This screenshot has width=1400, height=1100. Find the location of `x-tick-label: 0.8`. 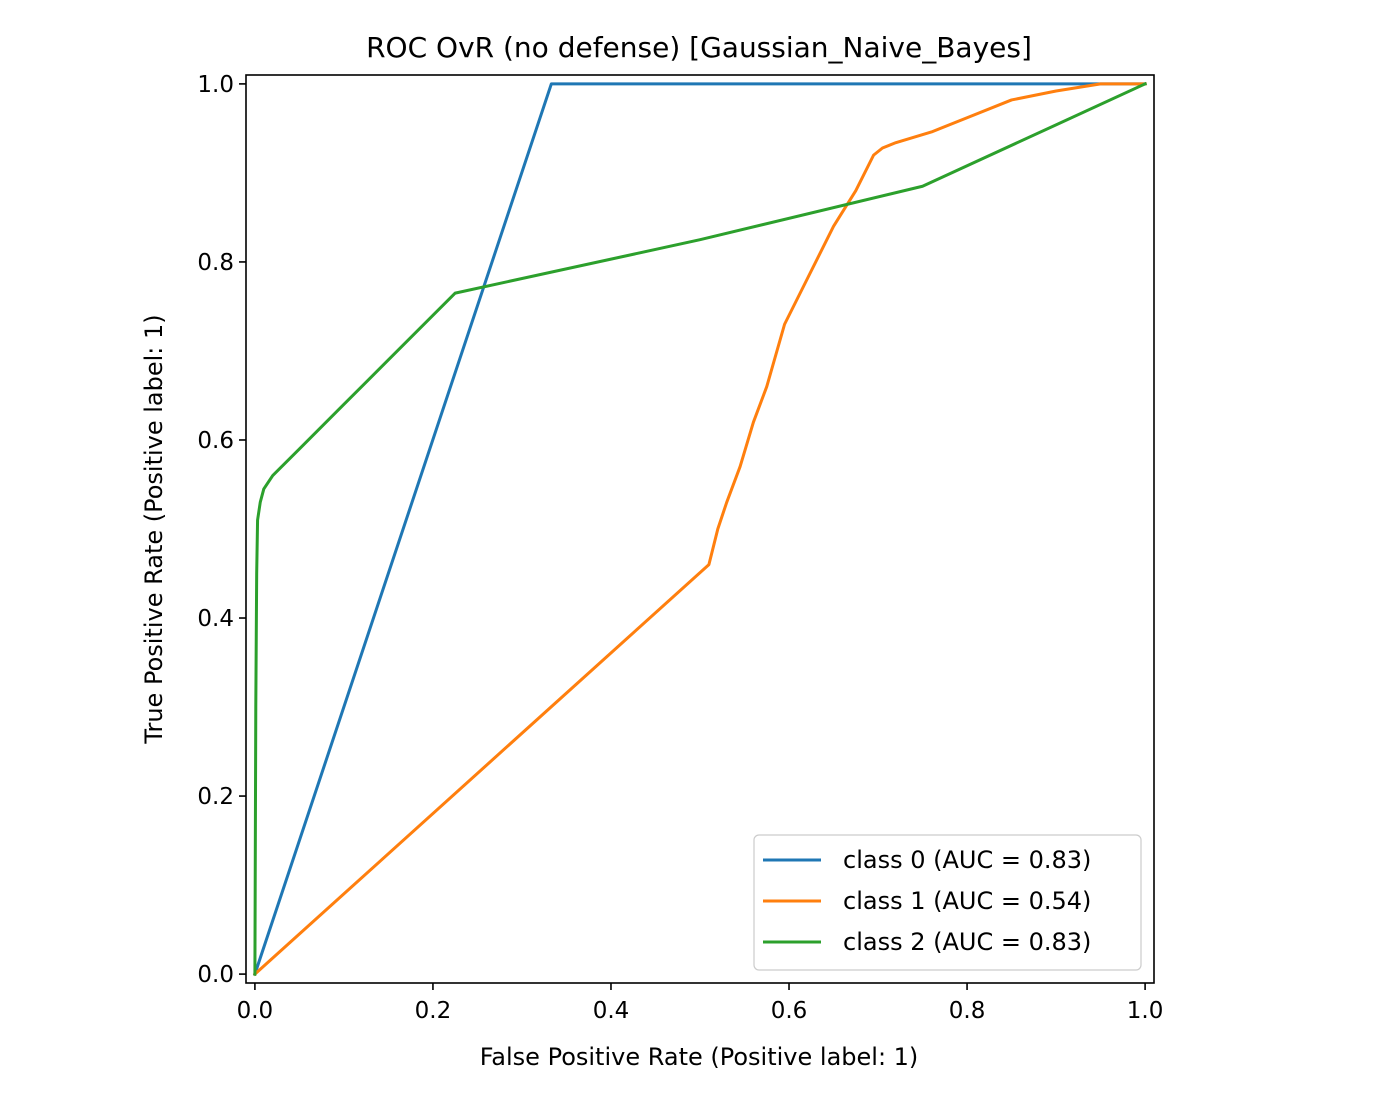

x-tick-label: 0.8 is located at coordinates (967, 1011).